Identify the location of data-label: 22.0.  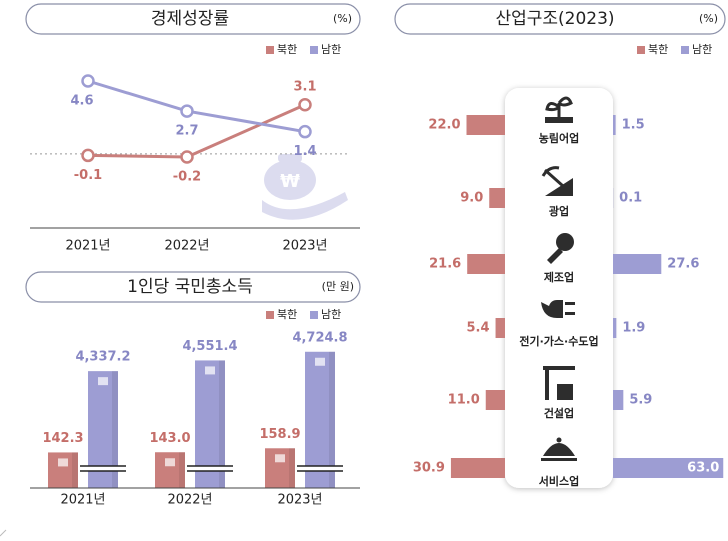
(444, 125).